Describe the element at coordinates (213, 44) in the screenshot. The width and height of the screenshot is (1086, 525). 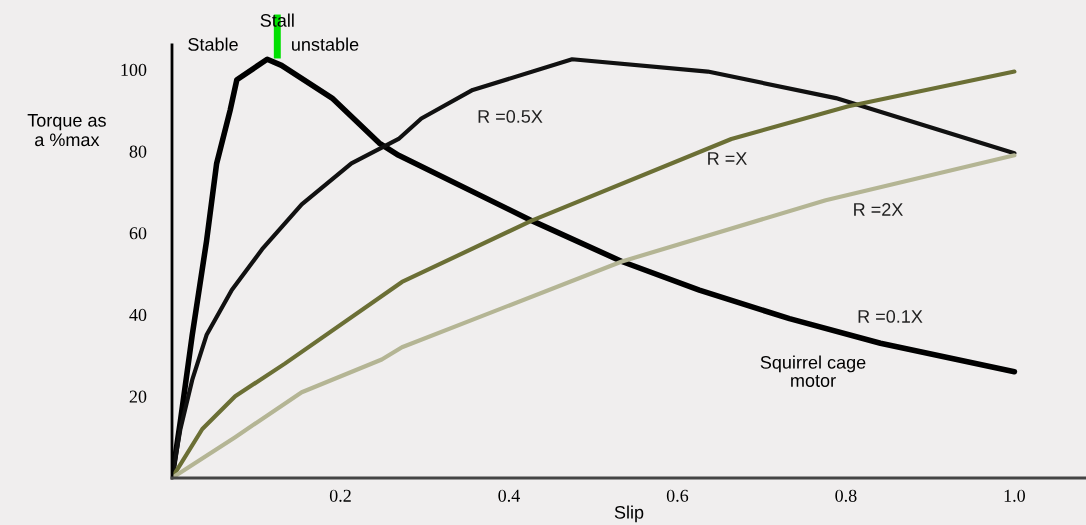
I see `annotation: Stable` at that location.